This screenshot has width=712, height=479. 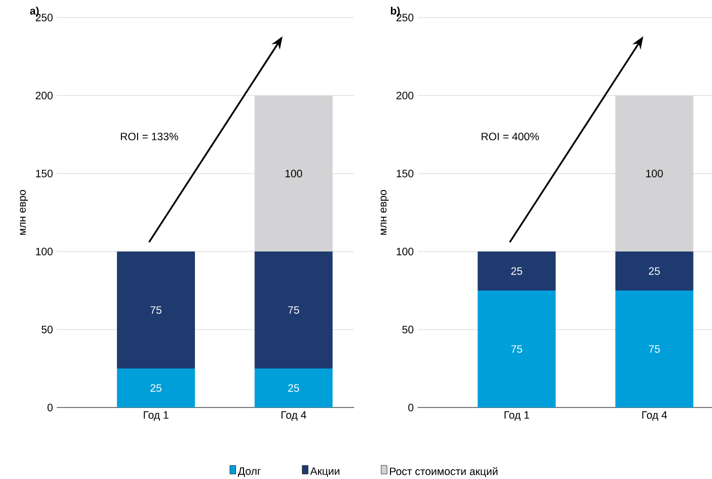 I want to click on annotation: ROI = 400%, so click(x=510, y=136).